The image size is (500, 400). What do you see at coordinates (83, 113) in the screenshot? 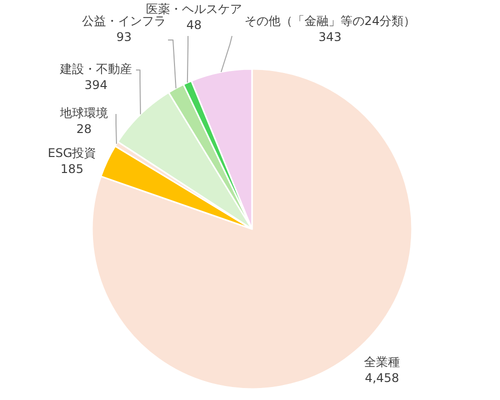
I see `slice-label: 地球環境` at bounding box center [83, 113].